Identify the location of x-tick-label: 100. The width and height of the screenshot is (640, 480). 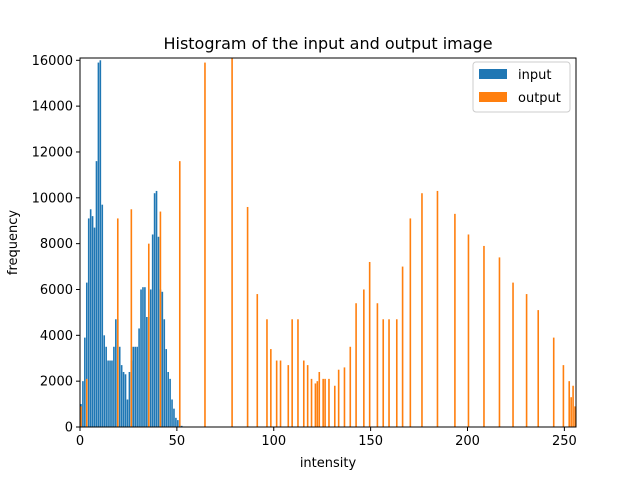
(273, 441).